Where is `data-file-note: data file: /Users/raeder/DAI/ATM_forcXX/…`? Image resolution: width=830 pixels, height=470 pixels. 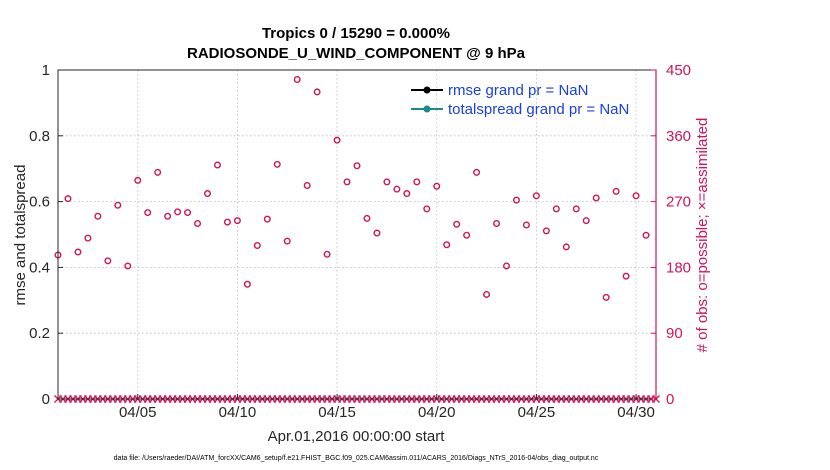
data-file-note: data file: /Users/raeder/DAI/ATM_forcXX/… is located at coordinates (356, 458).